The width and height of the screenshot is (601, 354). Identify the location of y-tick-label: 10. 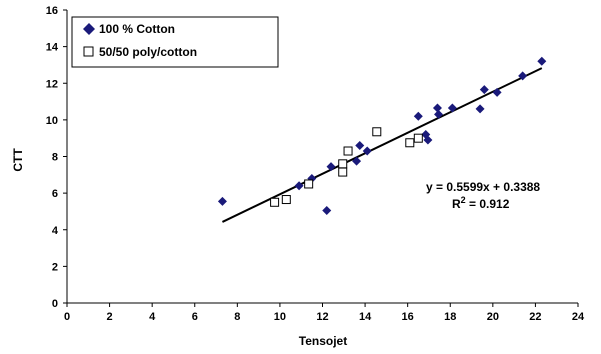
(52, 121).